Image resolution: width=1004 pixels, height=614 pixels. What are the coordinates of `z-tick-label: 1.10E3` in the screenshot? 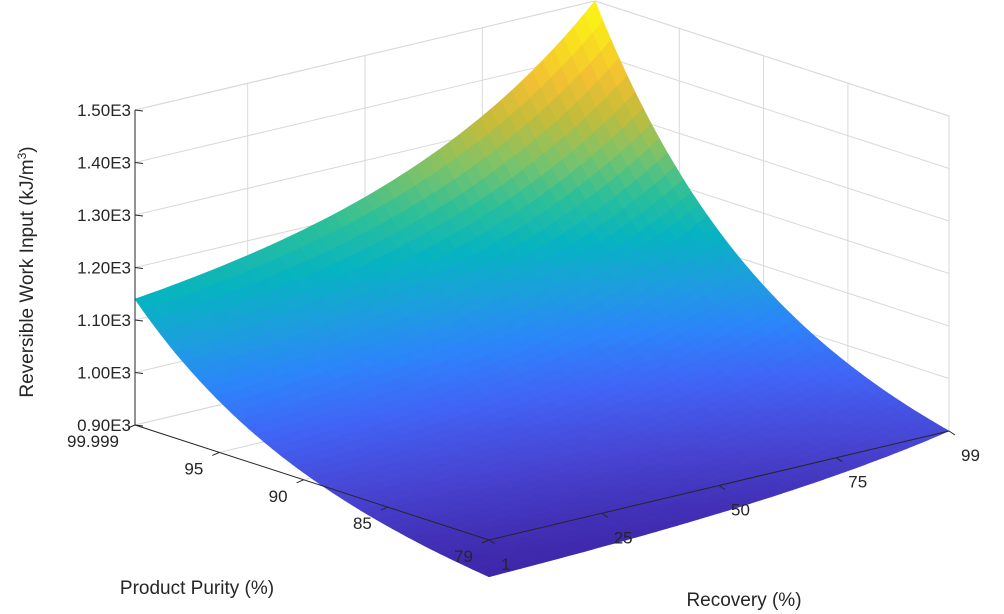 It's located at (104, 320).